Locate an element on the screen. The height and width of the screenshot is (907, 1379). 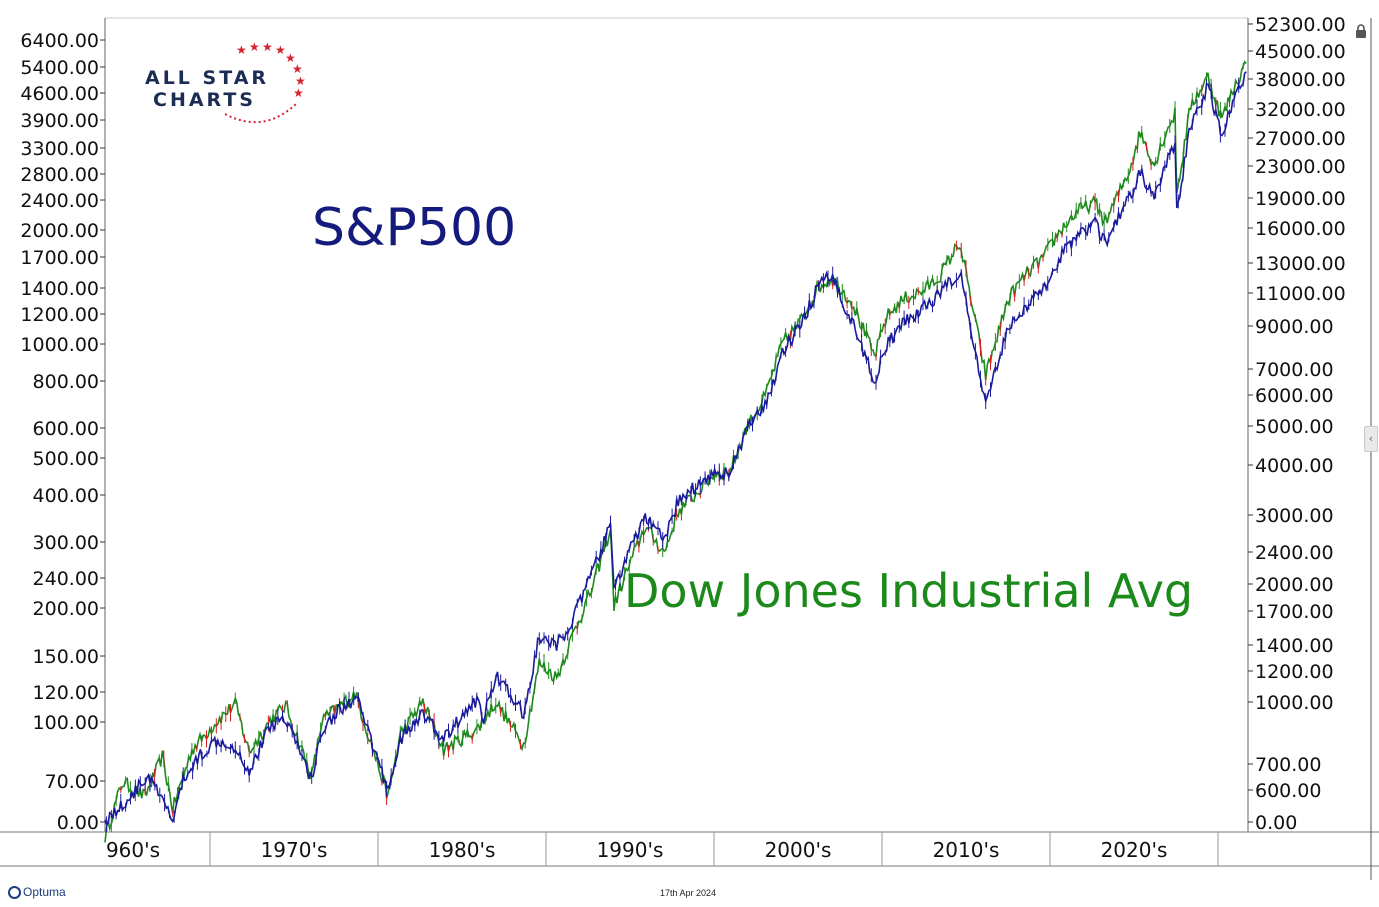
optuma-ring-icon is located at coordinates (14, 892).